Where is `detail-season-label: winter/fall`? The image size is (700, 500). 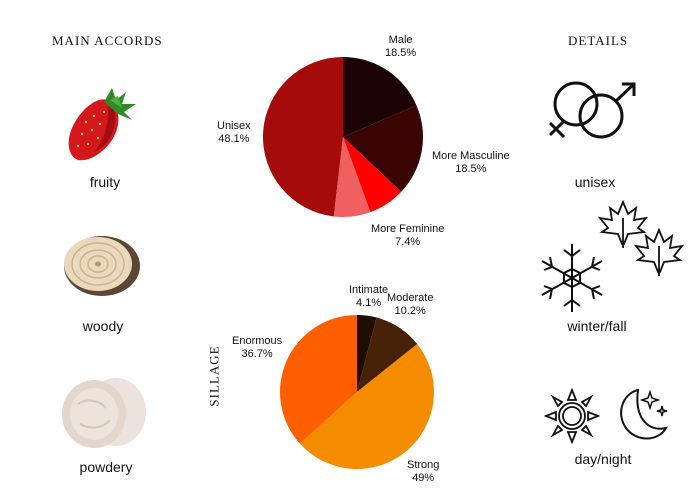
detail-season-label: winter/fall is located at coordinates (597, 326).